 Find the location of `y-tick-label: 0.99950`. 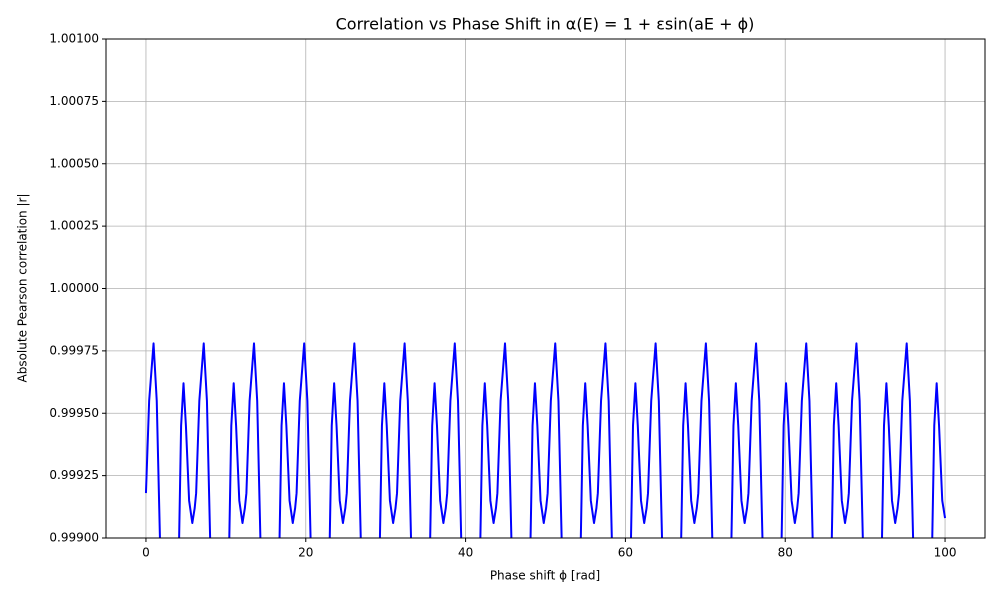

y-tick-label: 0.99950 is located at coordinates (74, 413).